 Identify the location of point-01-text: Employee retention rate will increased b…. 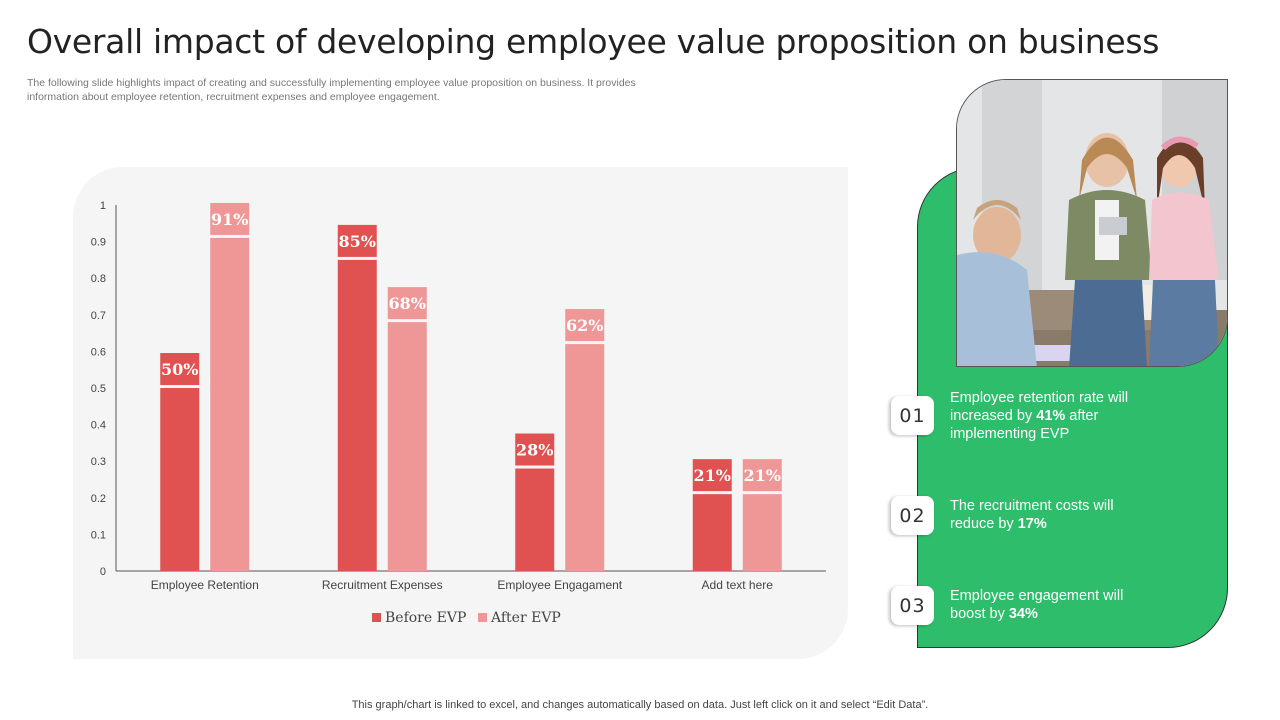
(1039, 416).